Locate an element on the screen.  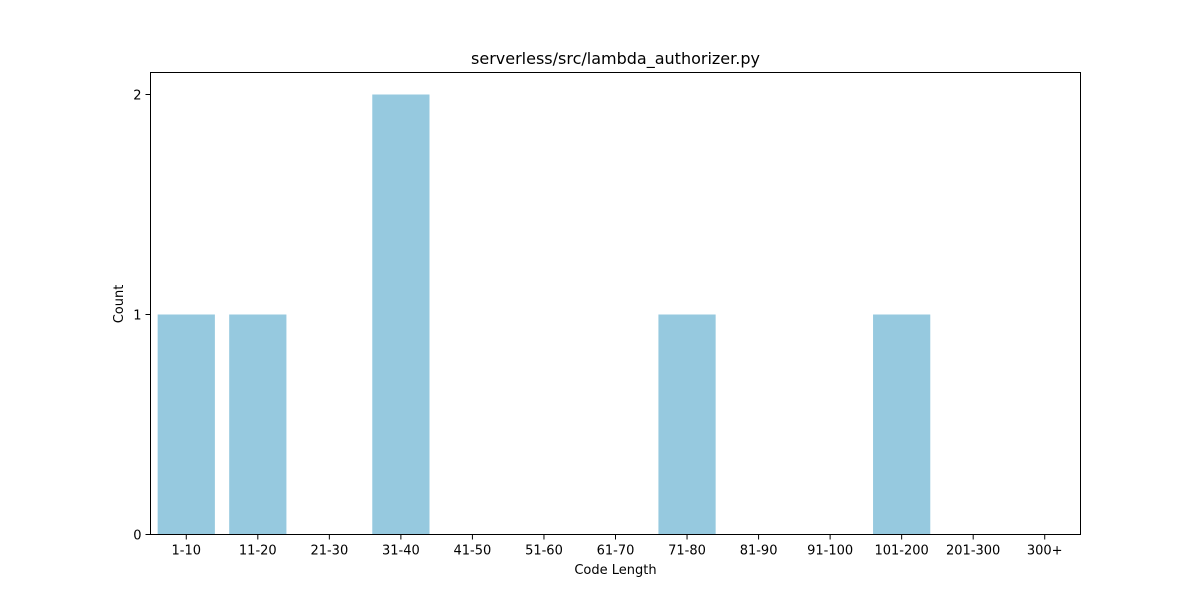
y-tick-label: 2 is located at coordinates (137, 96).